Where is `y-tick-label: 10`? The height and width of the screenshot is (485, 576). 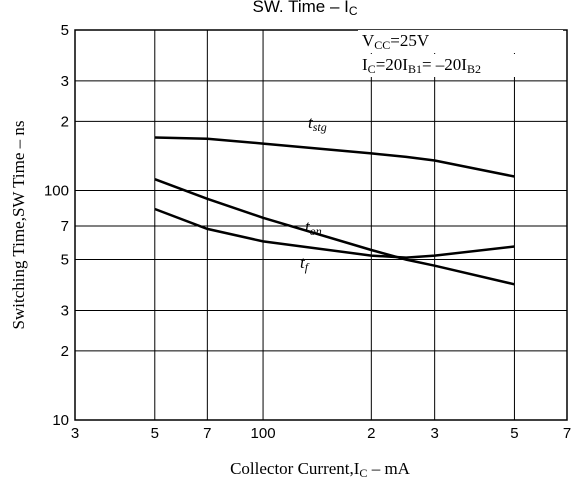
y-tick-label: 10 is located at coordinates (60, 420).